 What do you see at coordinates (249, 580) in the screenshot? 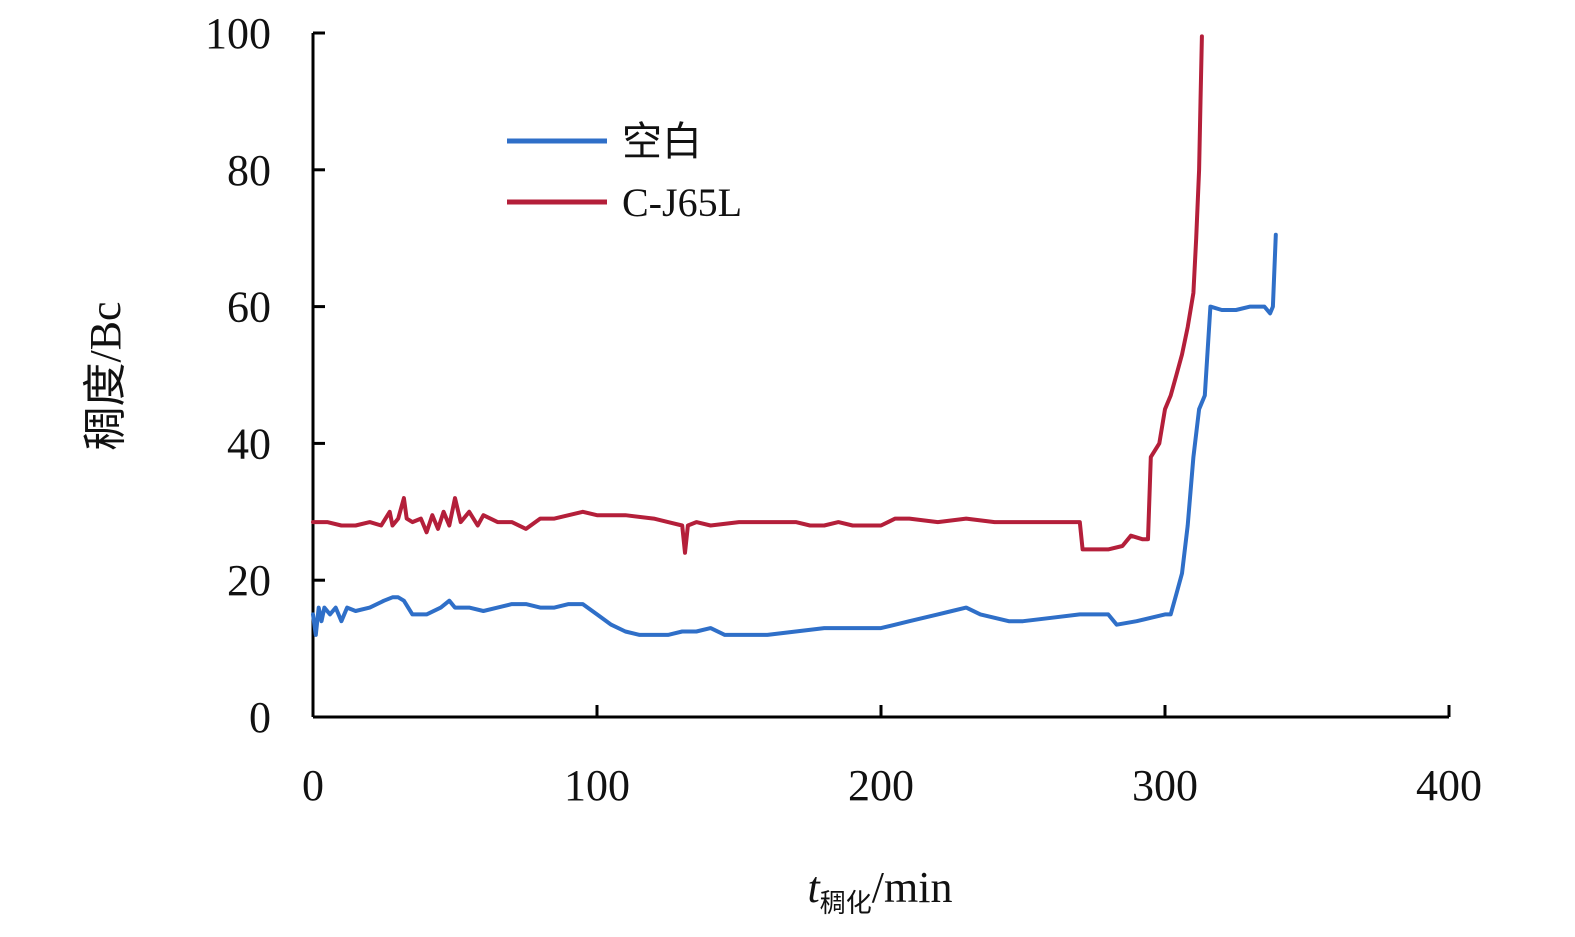
I see `y-tick-label-20: 20` at bounding box center [249, 580].